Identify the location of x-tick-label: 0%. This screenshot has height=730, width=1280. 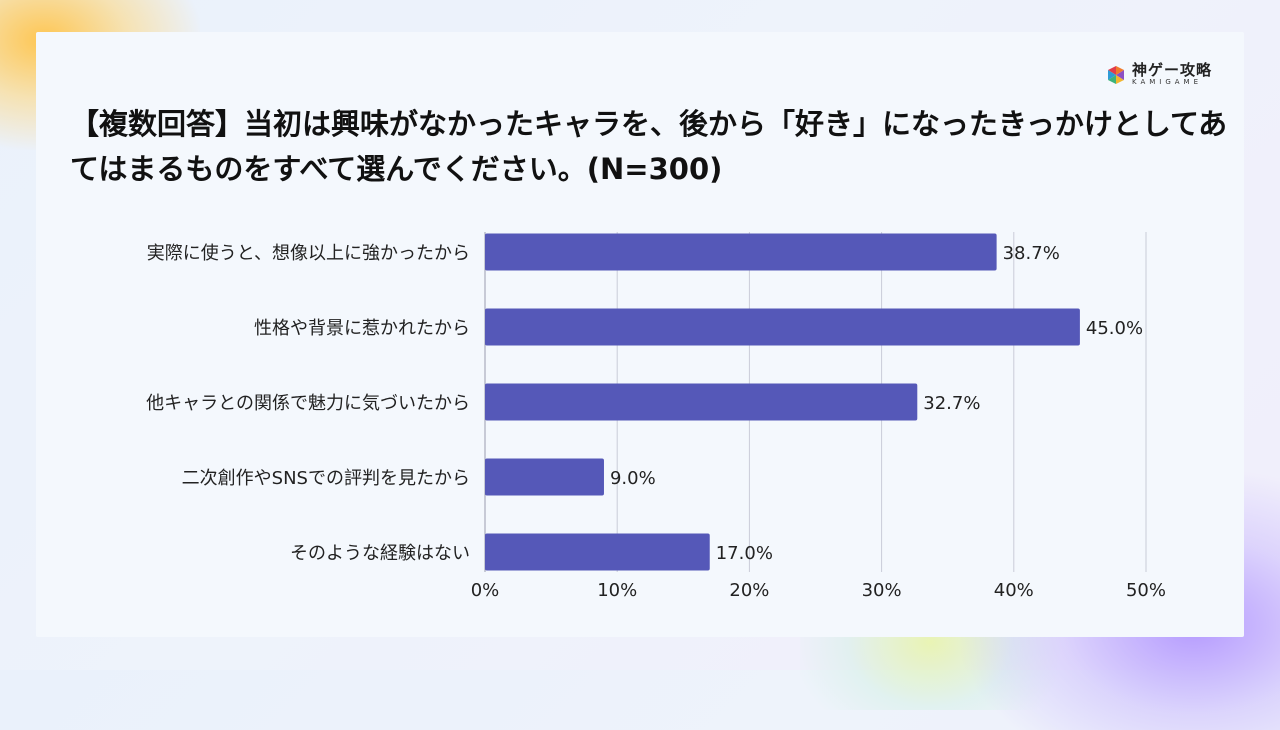
(485, 590).